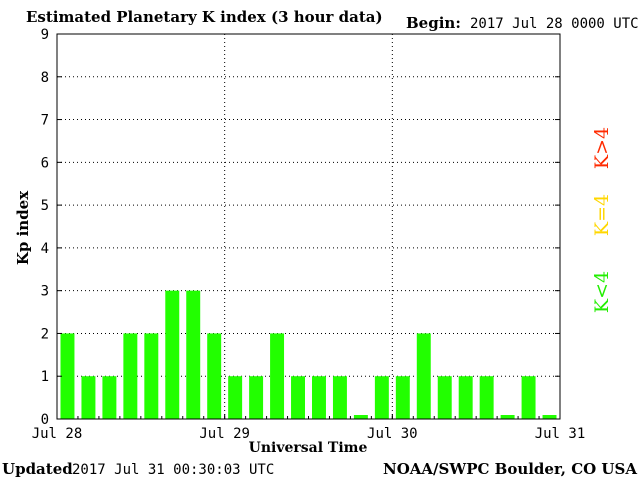 This screenshot has width=640, height=480. What do you see at coordinates (45, 163) in the screenshot?
I see `y-tick-label: 6` at bounding box center [45, 163].